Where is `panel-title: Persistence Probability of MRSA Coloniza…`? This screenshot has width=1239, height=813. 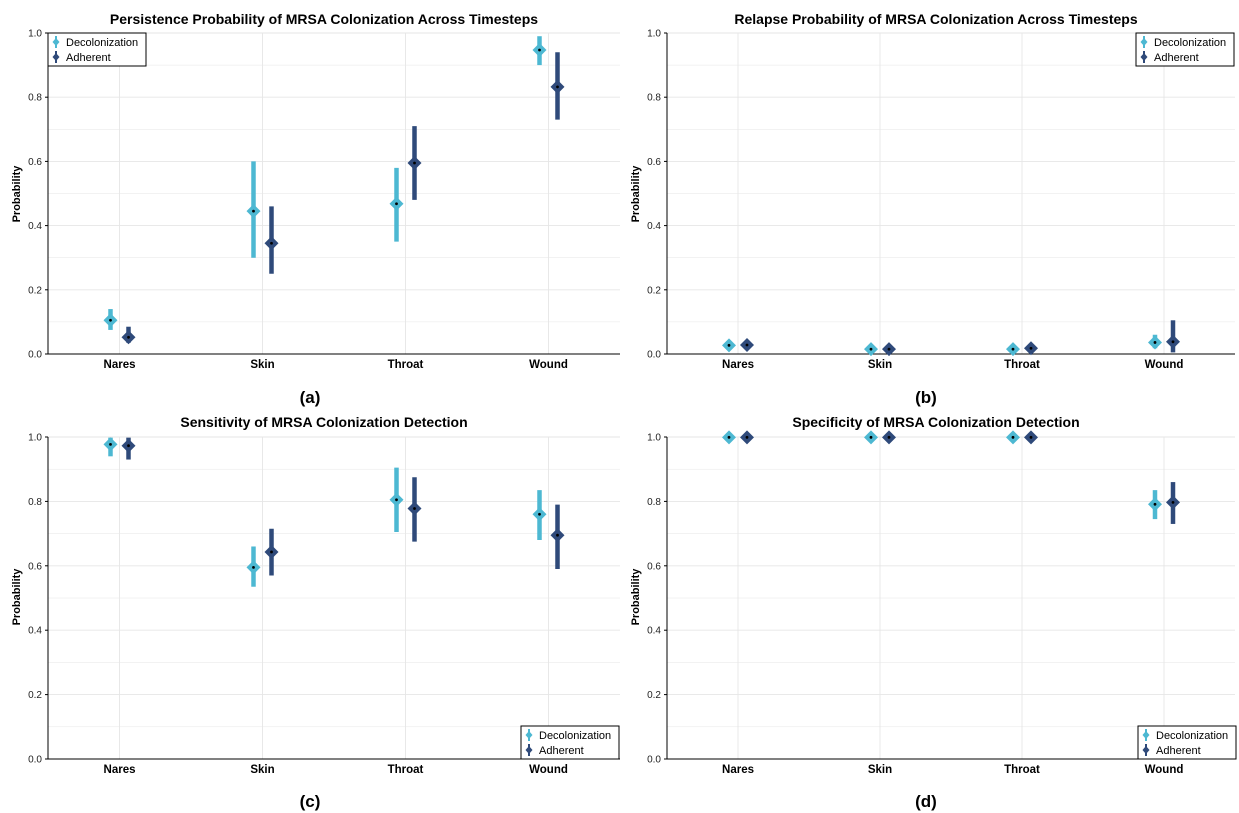
panel-title: Persistence Probability of MRSA Coloniza… is located at coordinates (324, 19).